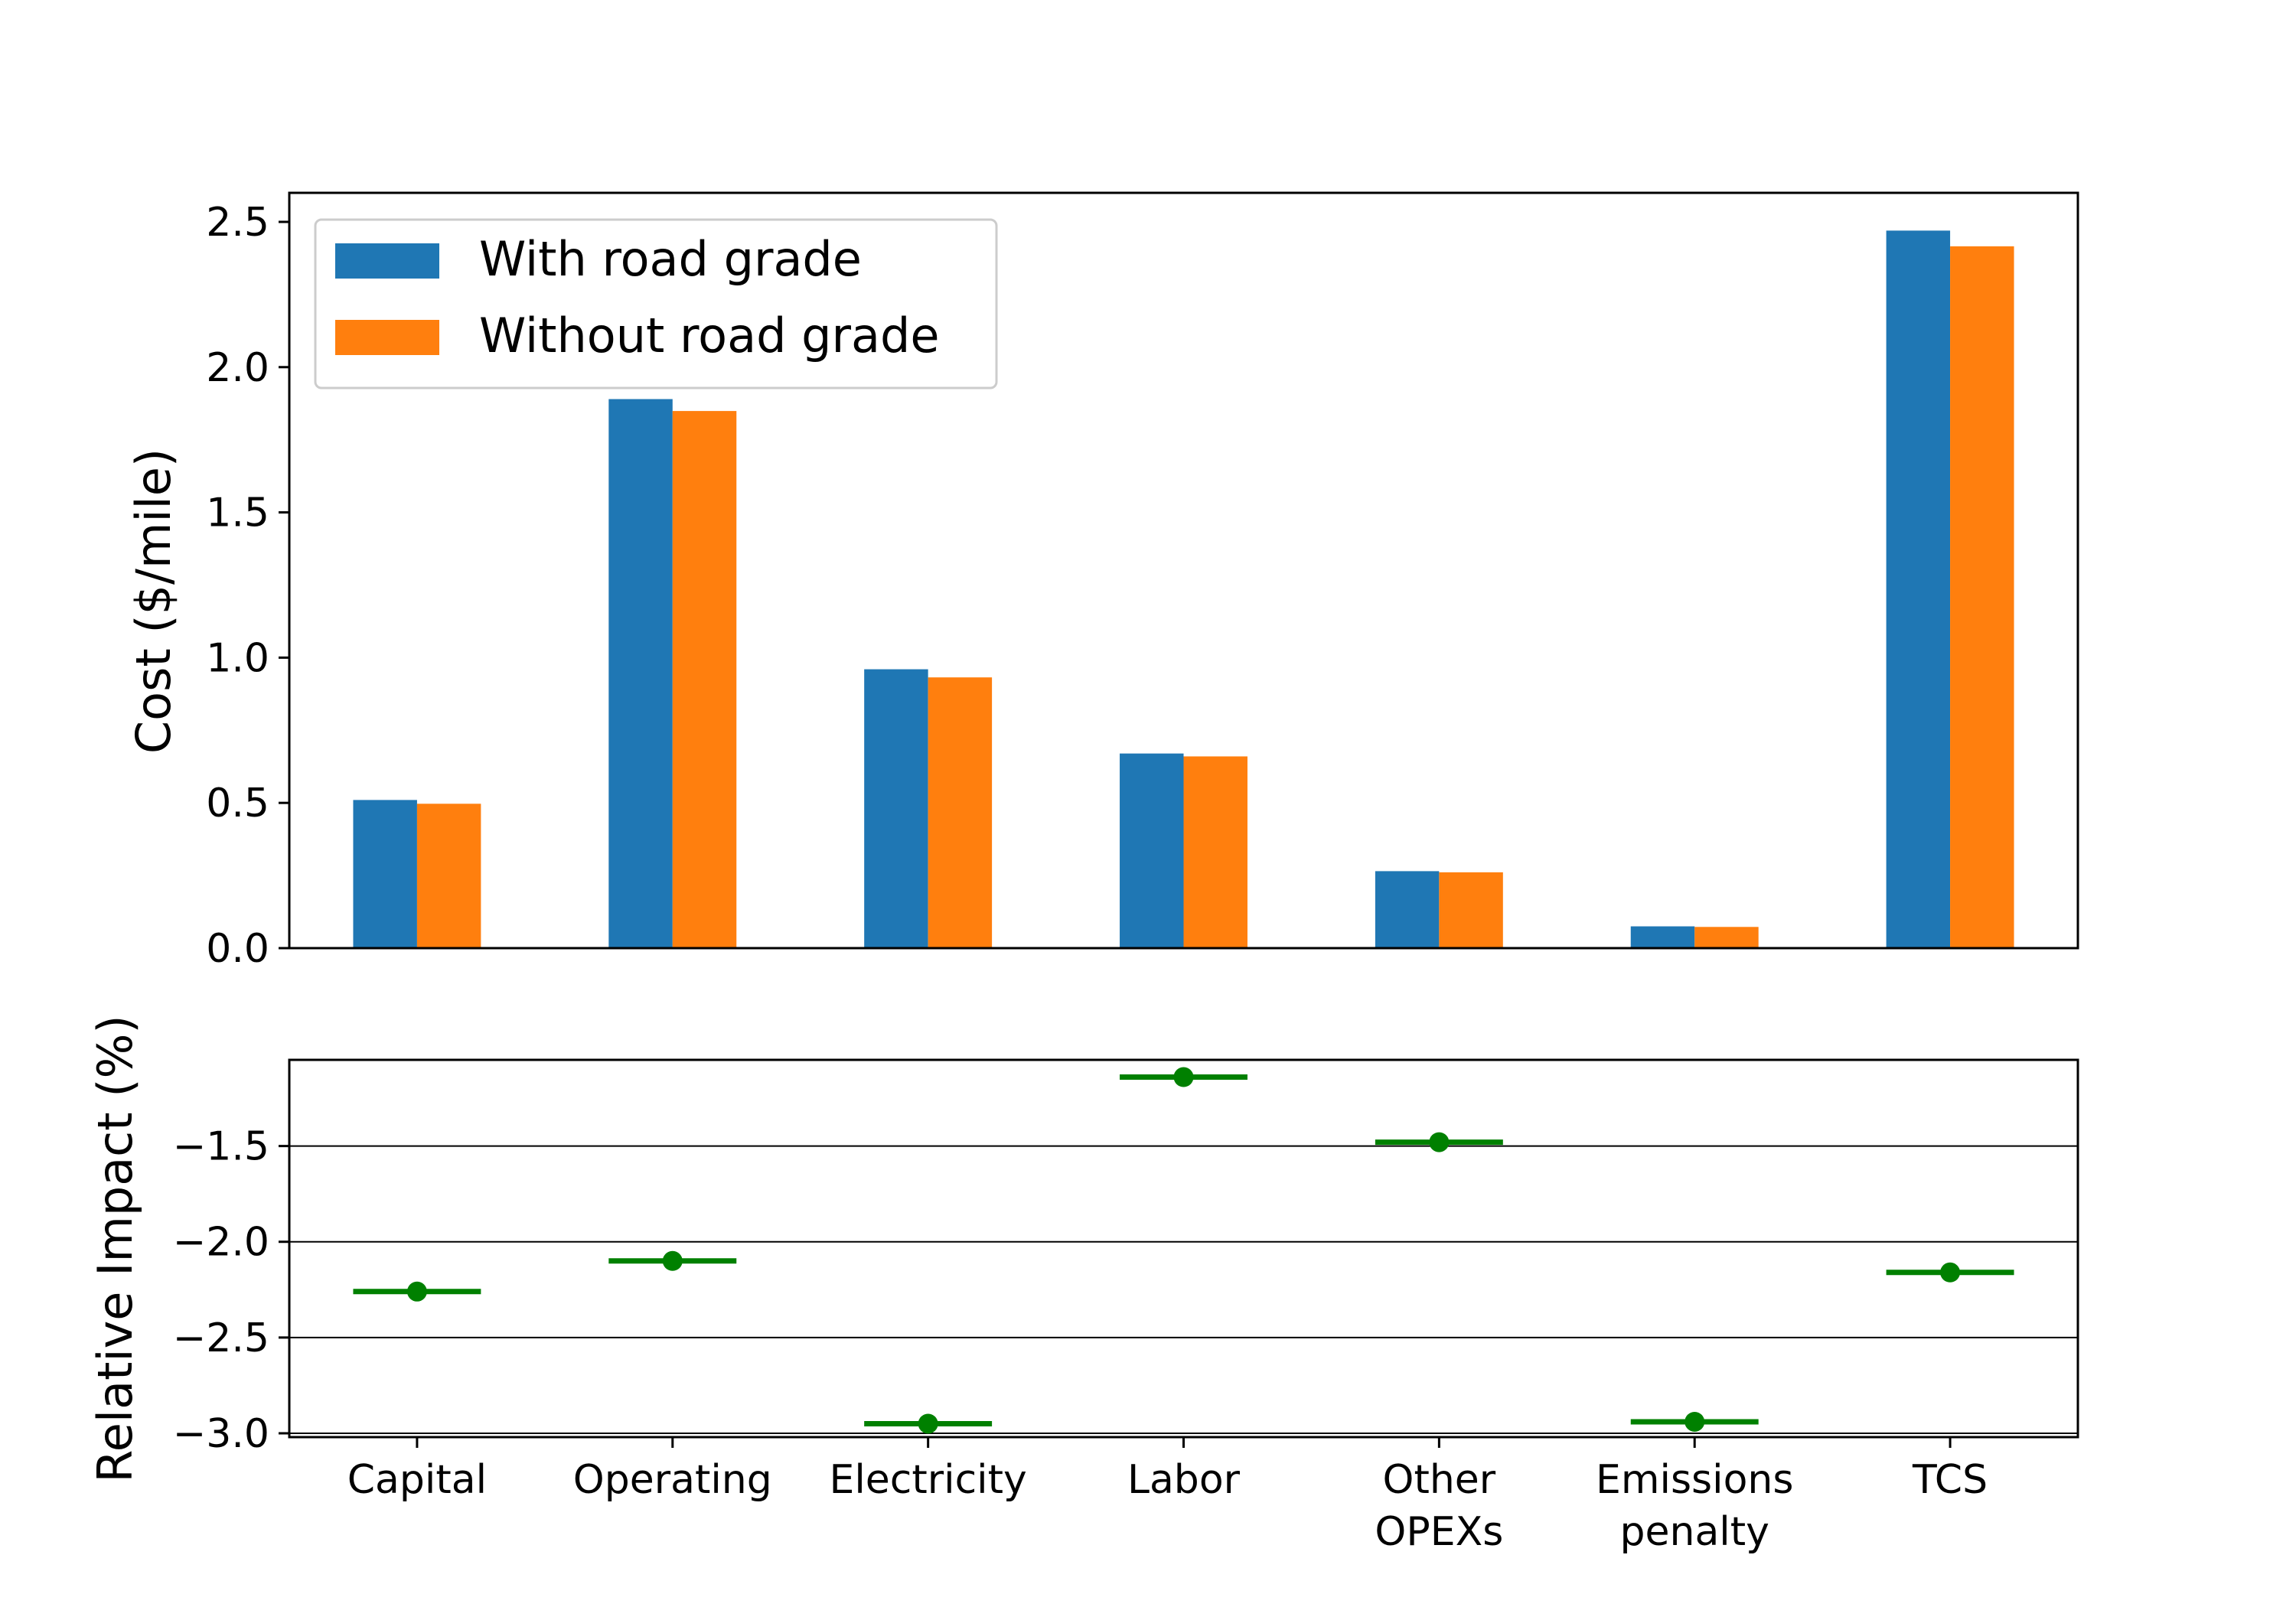 This screenshot has height=1607, width=2296. Describe the element at coordinates (1183, 1289) in the screenshot. I see `horizontal-gridlines` at that location.